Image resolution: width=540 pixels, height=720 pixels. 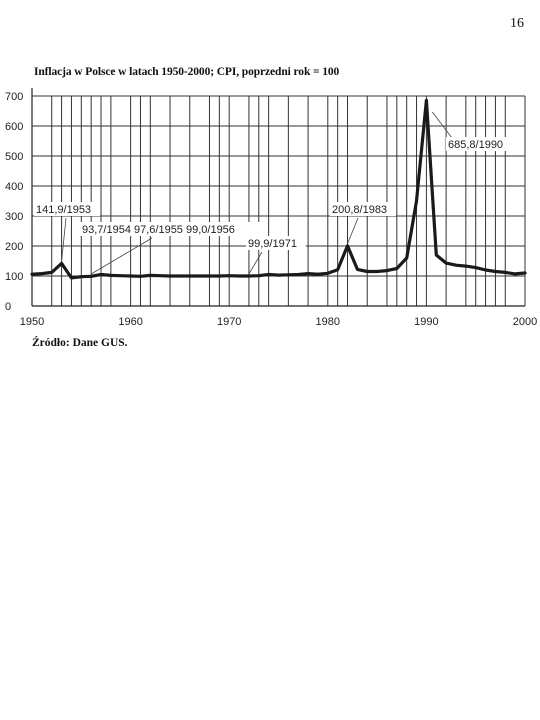 I want to click on y-tick-label: 600, so click(x=14, y=127).